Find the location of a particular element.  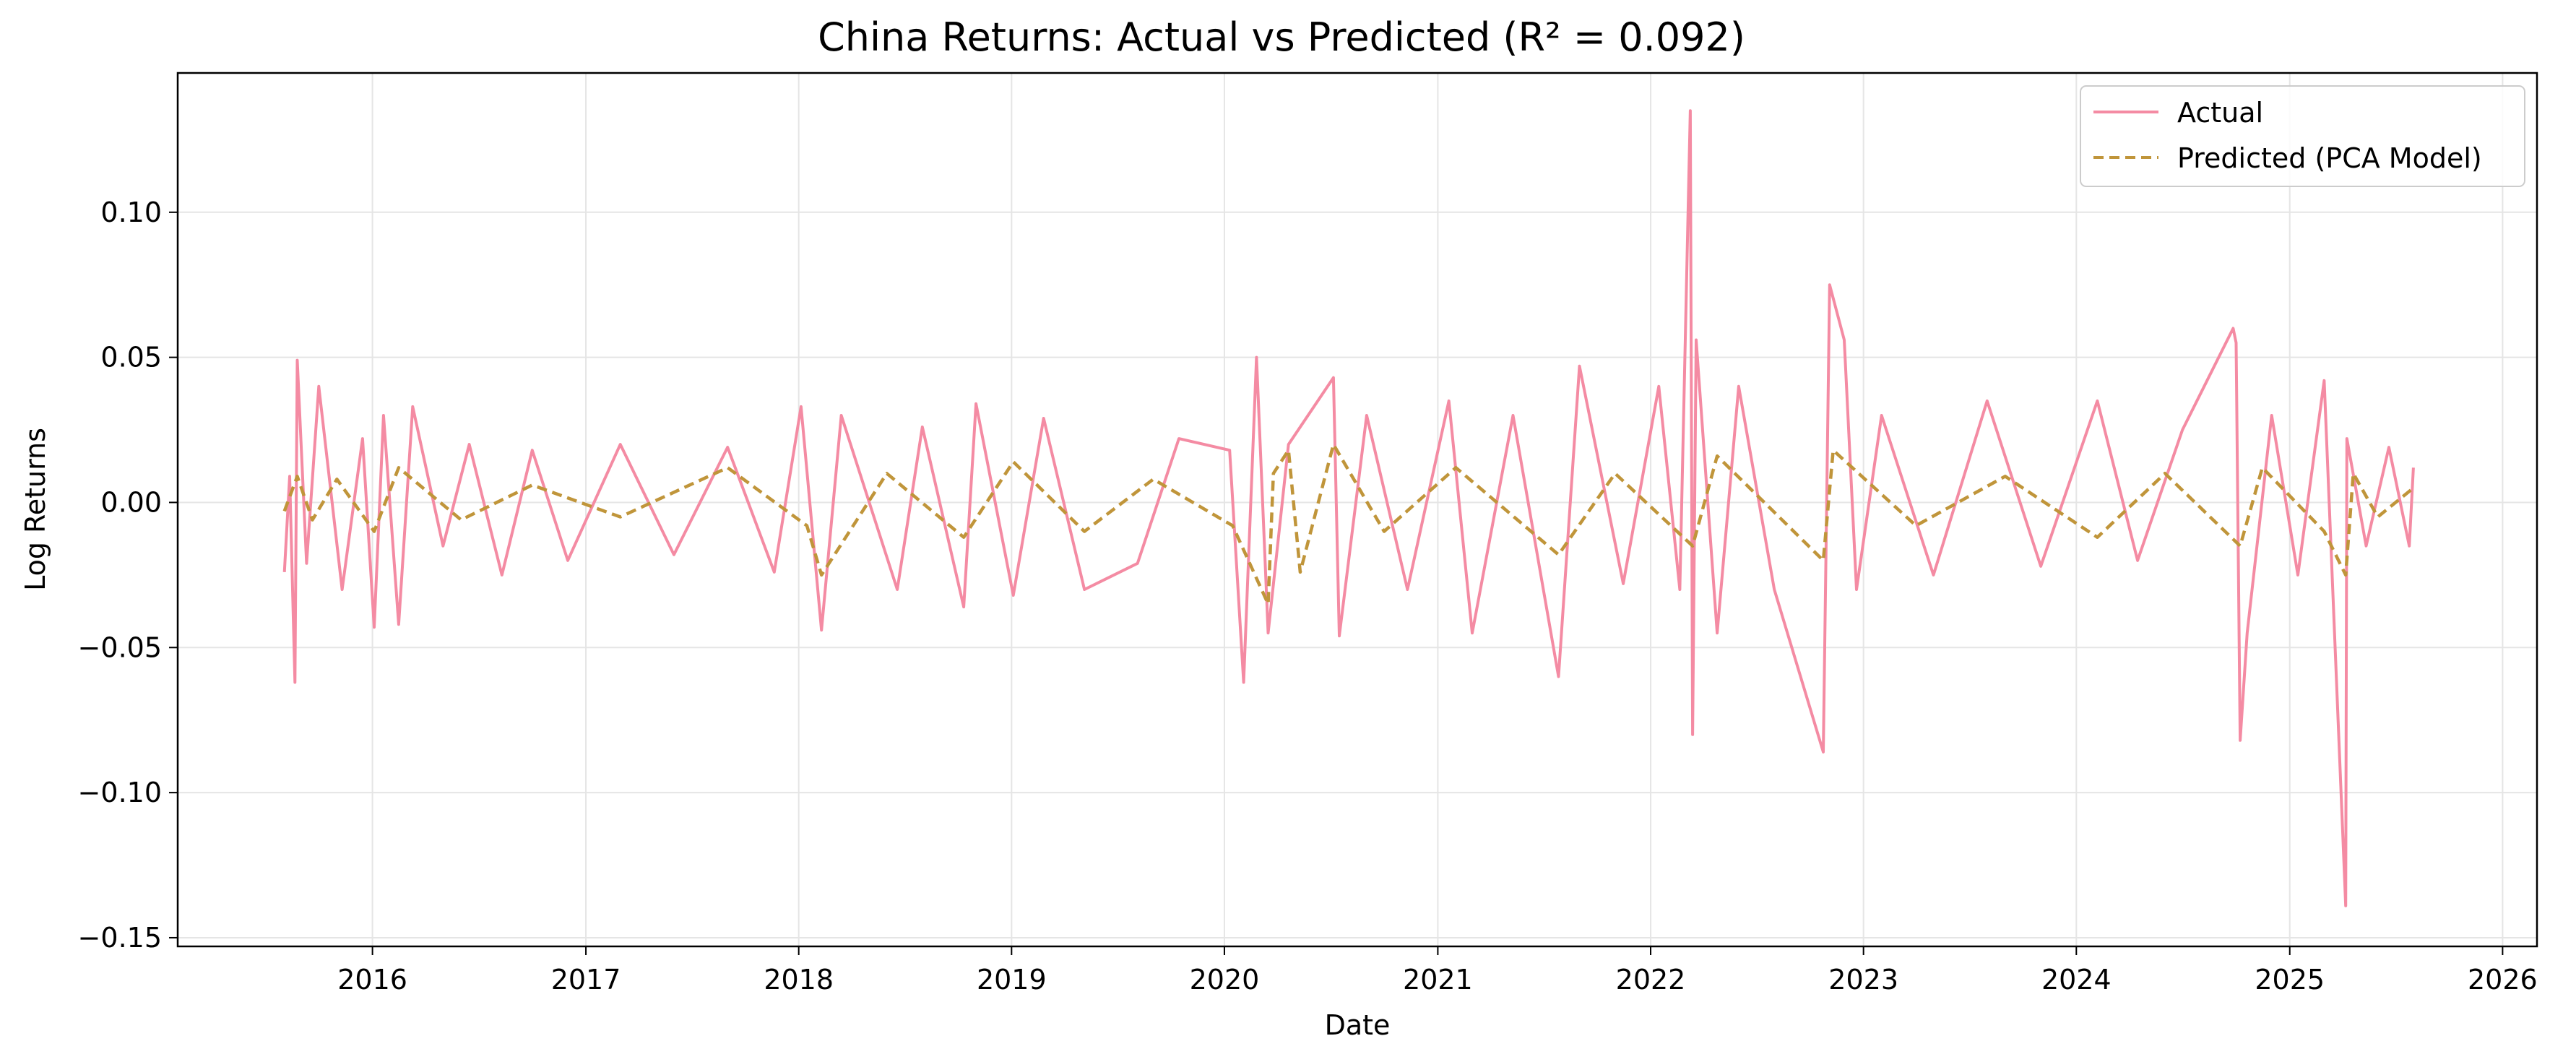

y-tick-label: −0.15 is located at coordinates (120, 938).